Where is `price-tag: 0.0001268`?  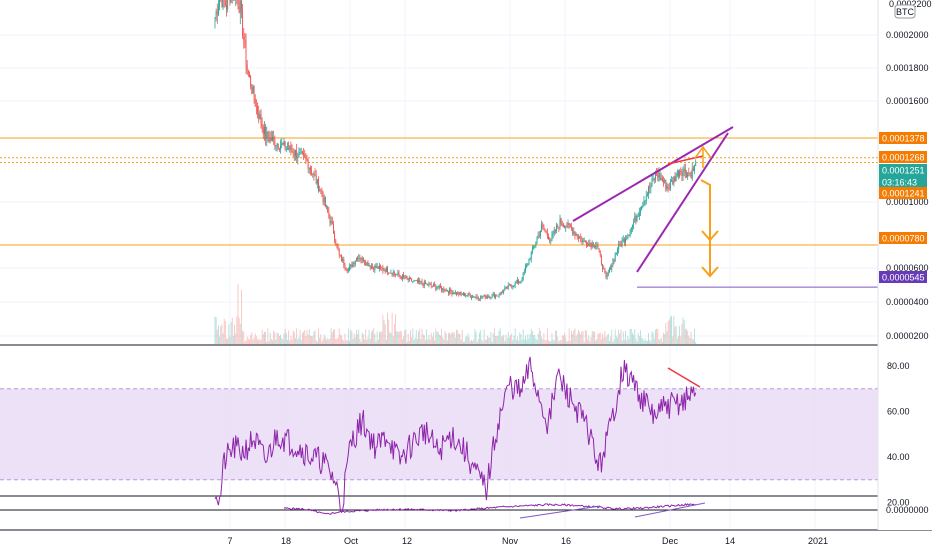 price-tag: 0.0001268 is located at coordinates (903, 157).